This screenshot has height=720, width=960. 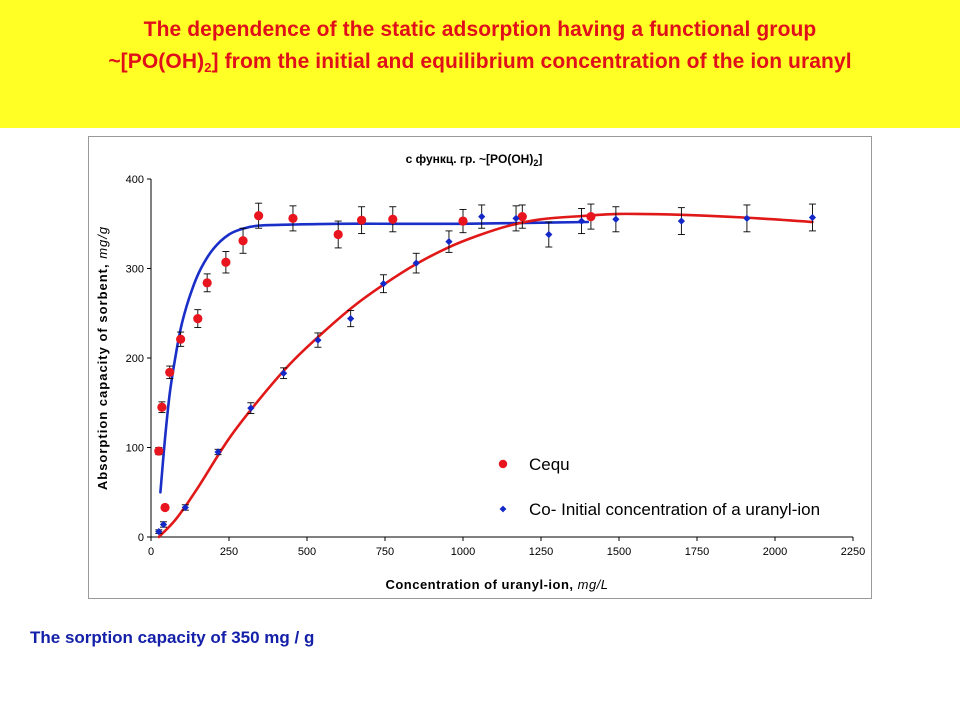 I want to click on x-axis-label: Concentration of uranyl-ion, mg/L, so click(x=496, y=584).